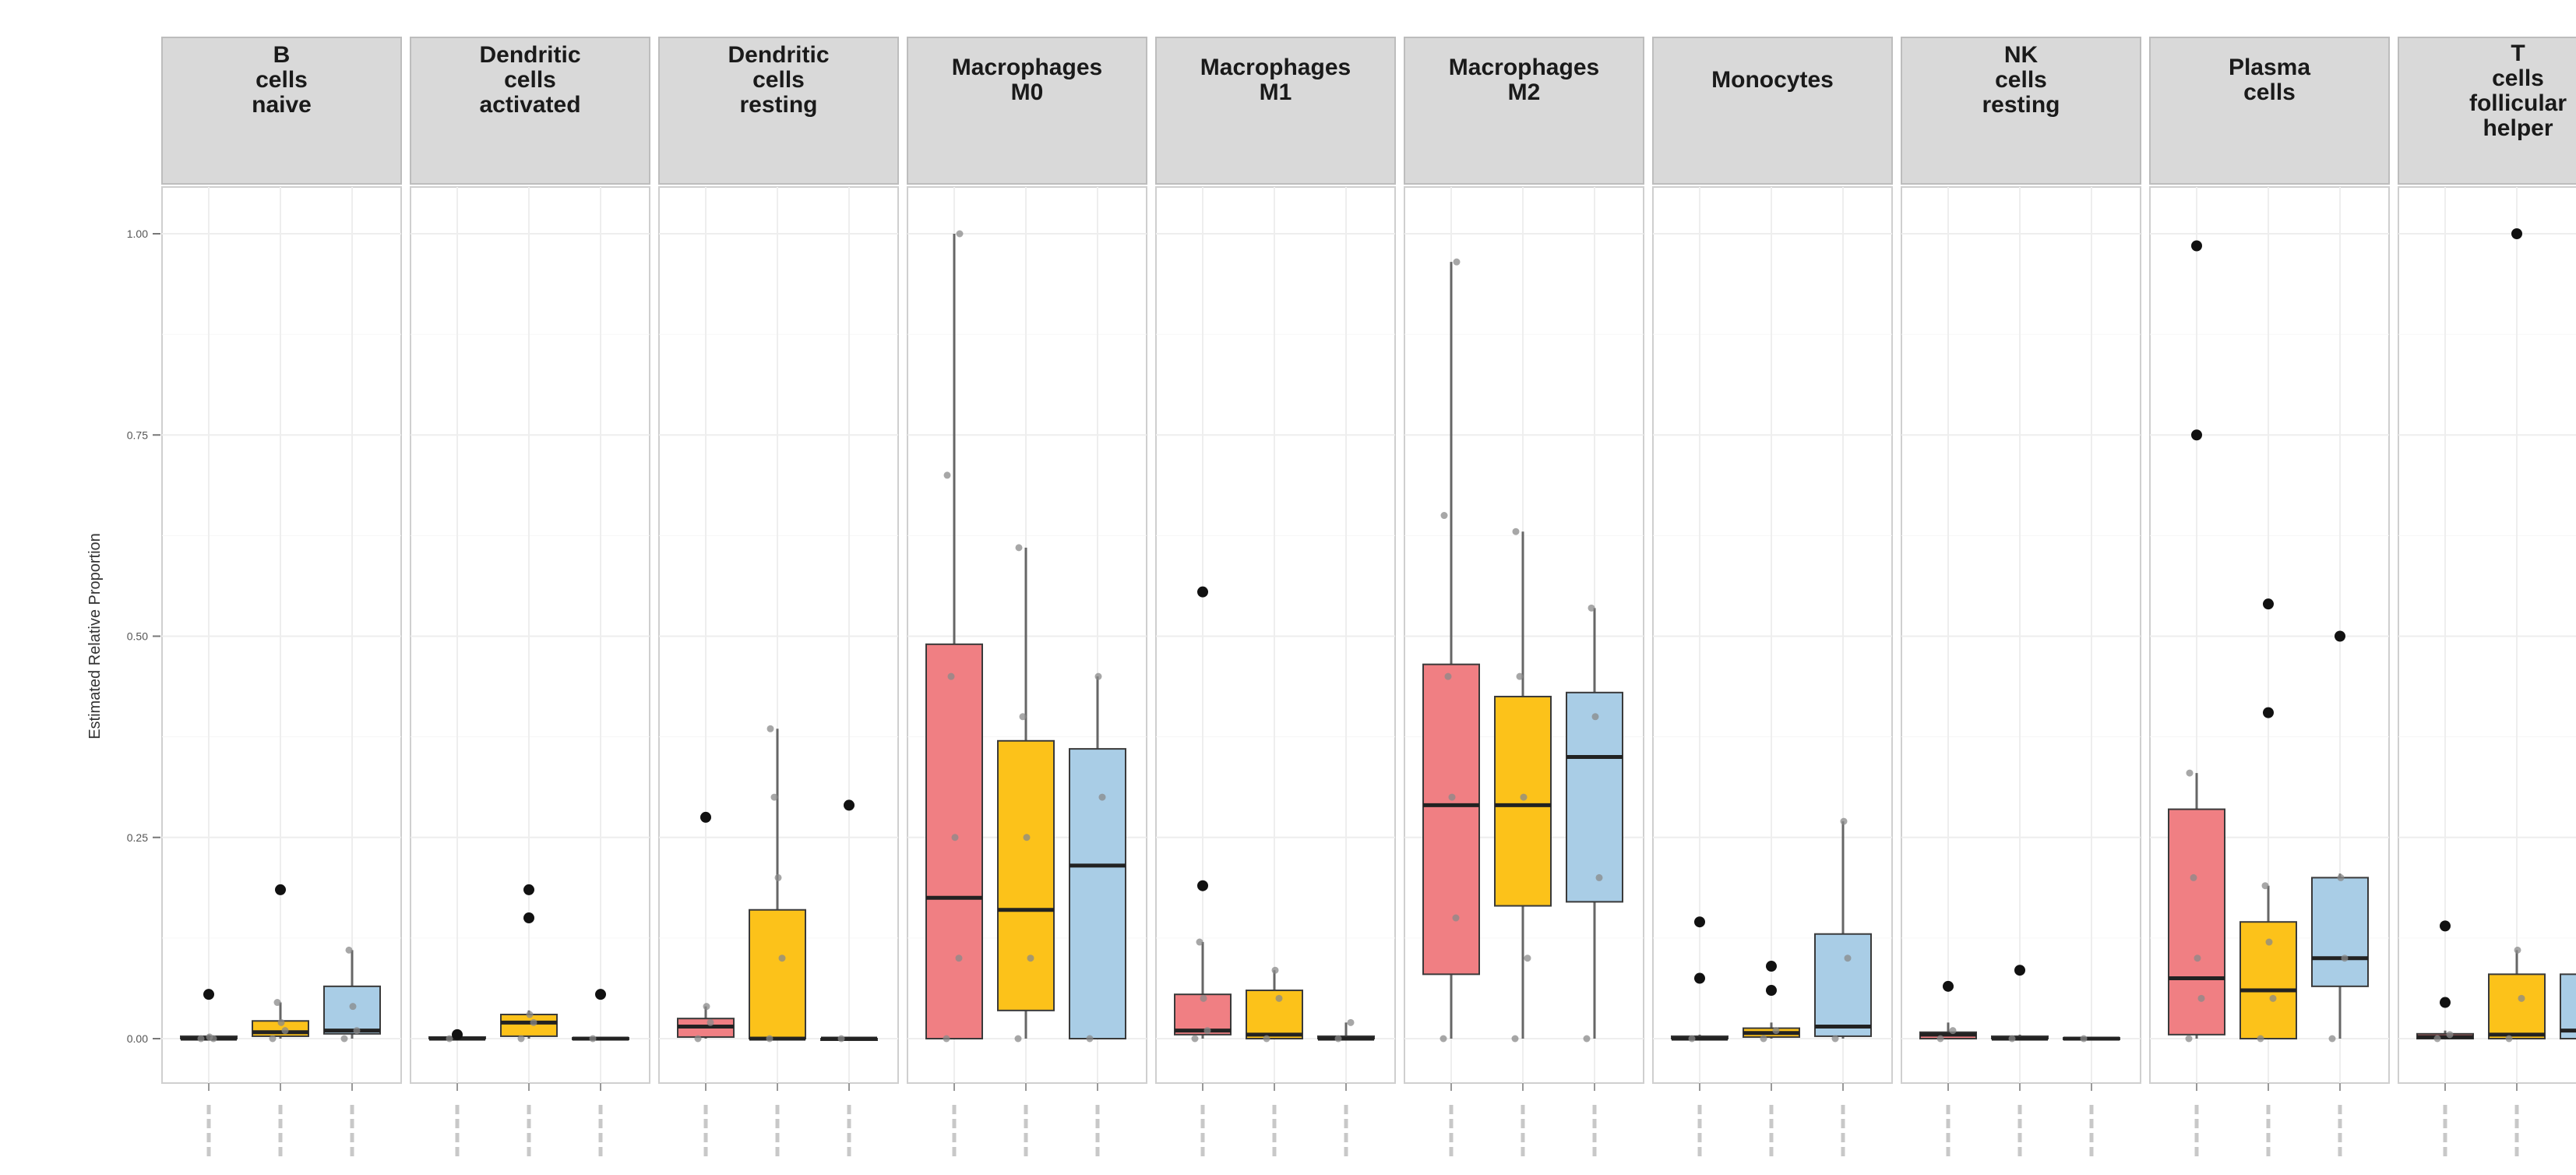 The height and width of the screenshot is (1175, 2576). Describe the element at coordinates (529, 80) in the screenshot. I see `facet-strip-label: Dendritic cells activated` at that location.